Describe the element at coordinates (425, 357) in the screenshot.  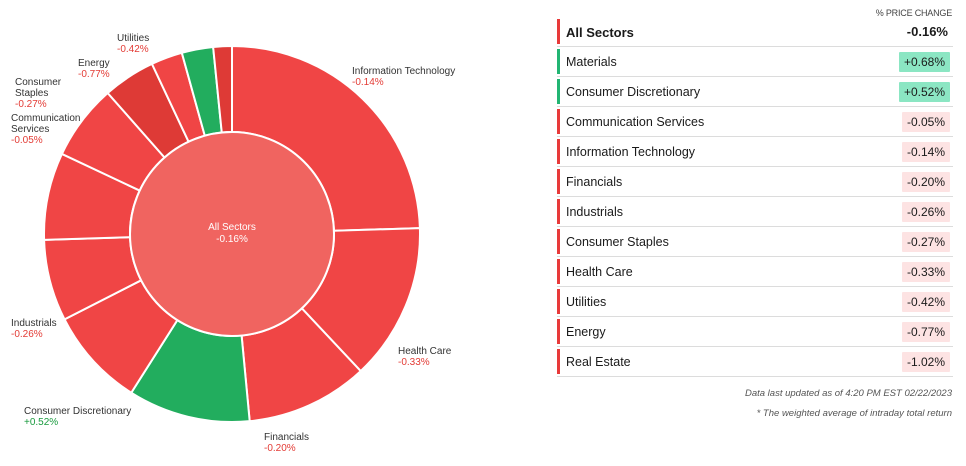
I see `label-health-care: Health Care -0.33%` at that location.